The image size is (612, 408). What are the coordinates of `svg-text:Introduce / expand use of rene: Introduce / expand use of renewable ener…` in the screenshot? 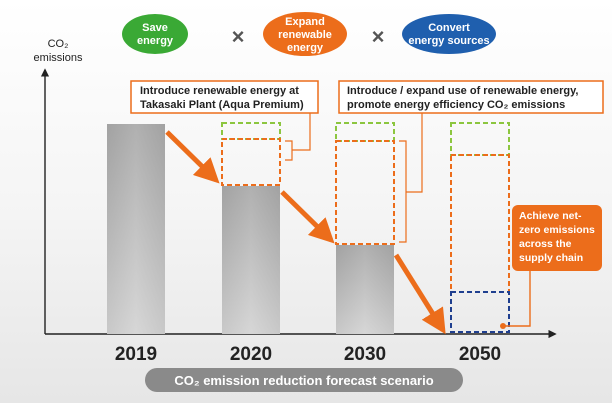 It's located at (462, 91).